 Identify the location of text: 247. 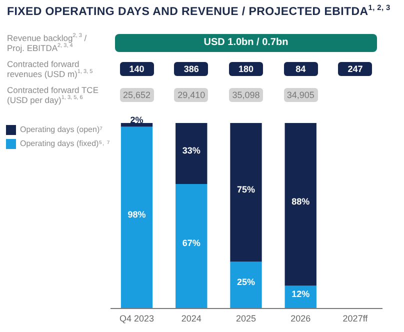
(355, 69).